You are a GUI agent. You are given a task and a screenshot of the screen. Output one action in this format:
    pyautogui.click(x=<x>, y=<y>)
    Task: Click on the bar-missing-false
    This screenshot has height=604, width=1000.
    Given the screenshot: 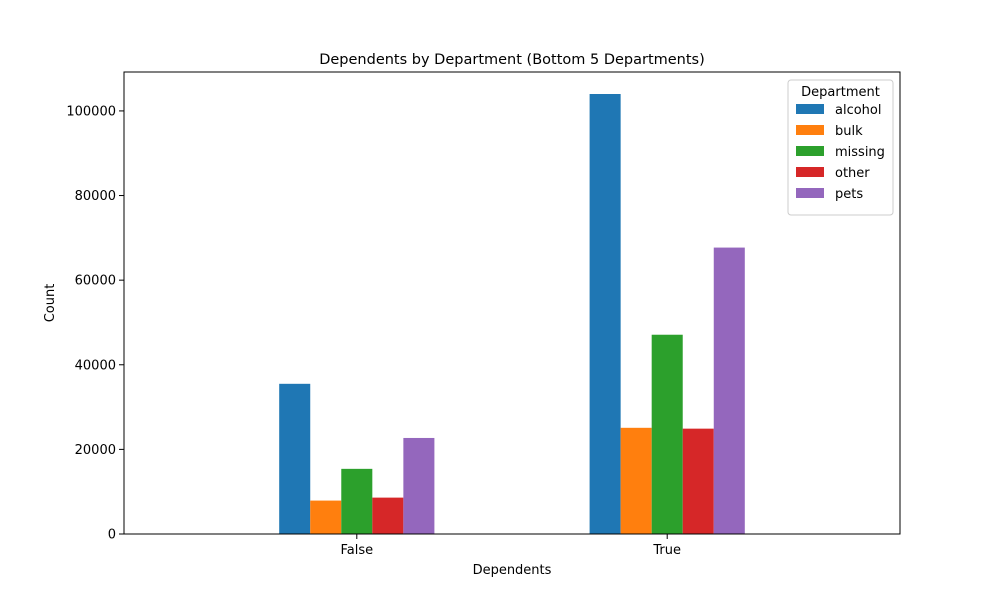 What is the action you would take?
    pyautogui.click(x=357, y=501)
    